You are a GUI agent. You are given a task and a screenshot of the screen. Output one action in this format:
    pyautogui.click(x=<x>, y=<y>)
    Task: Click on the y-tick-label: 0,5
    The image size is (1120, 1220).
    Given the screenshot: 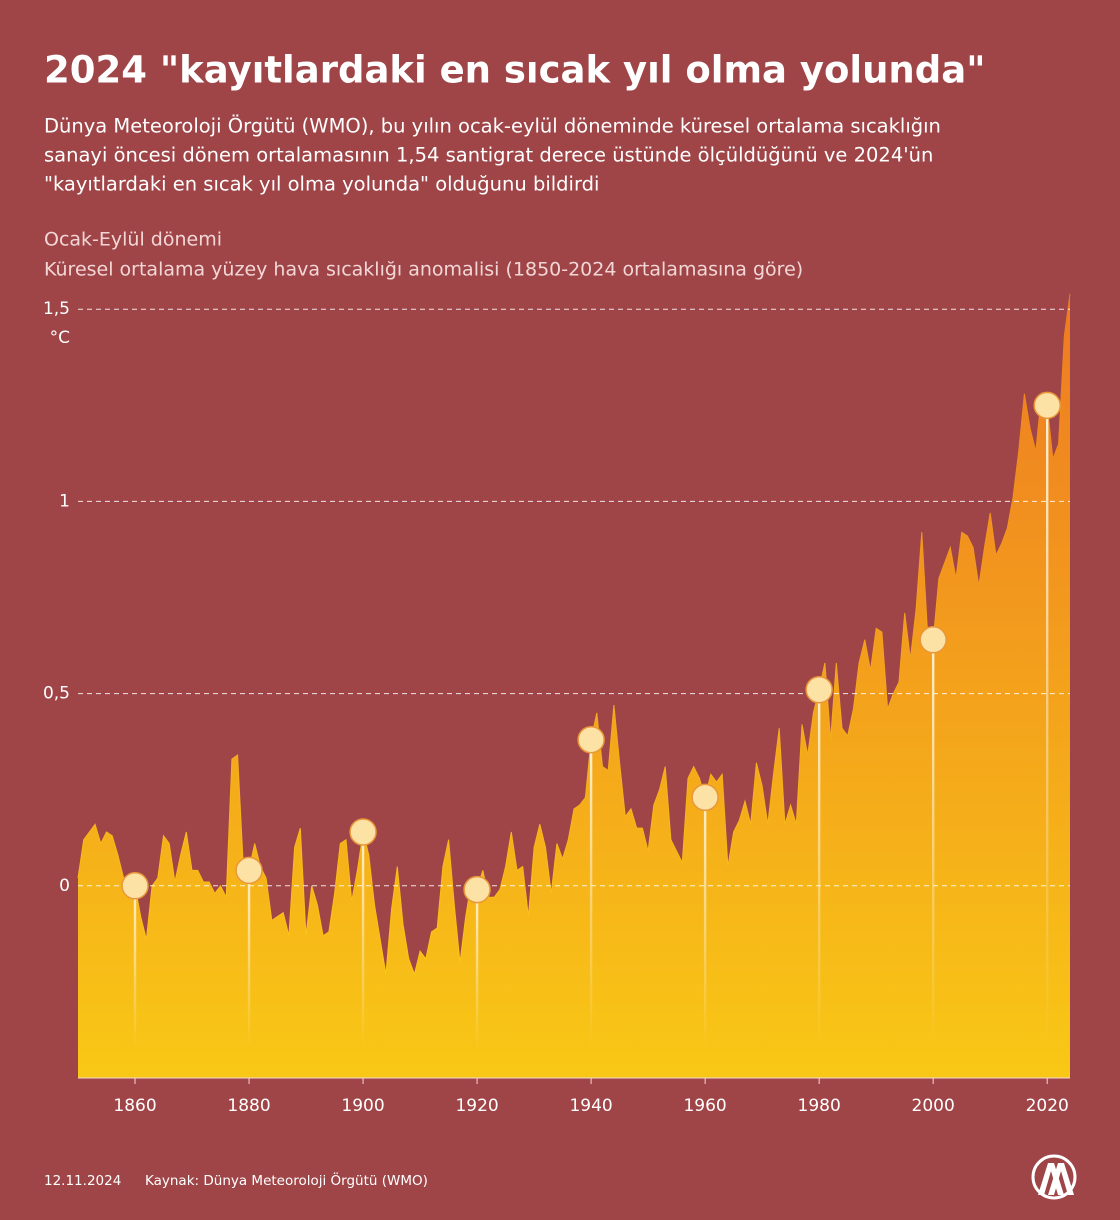 What is the action you would take?
    pyautogui.click(x=56, y=694)
    